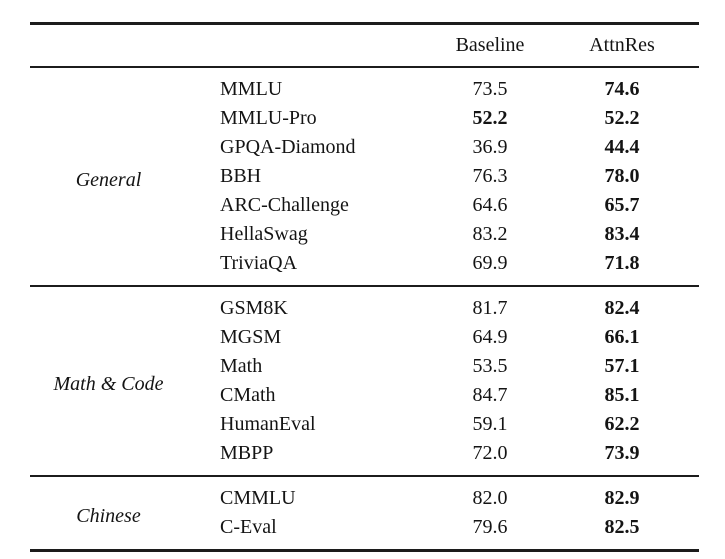 This screenshot has height=559, width=725. Describe the element at coordinates (622, 337) in the screenshot. I see `attnres-value: 66.1` at that location.